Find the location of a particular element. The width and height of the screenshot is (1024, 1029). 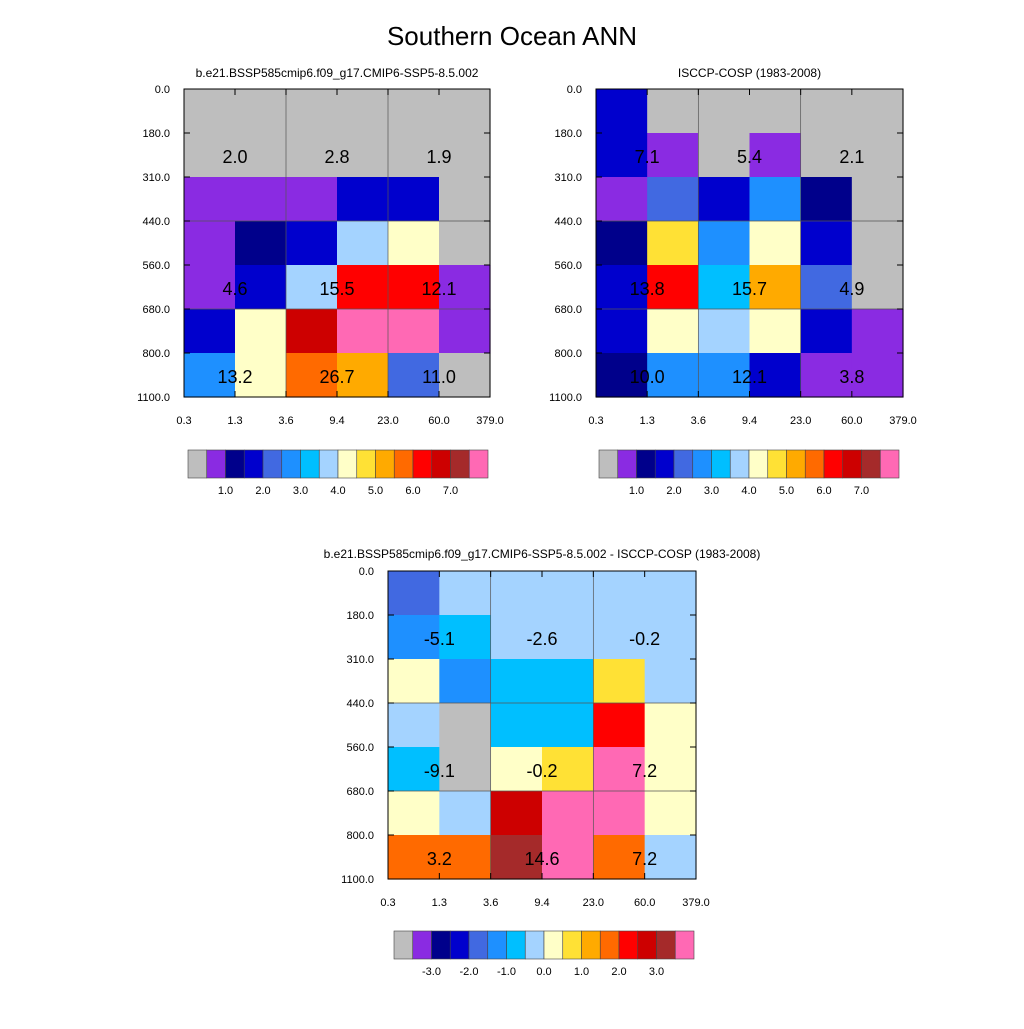

x-tick-label: 1.3 is located at coordinates (234, 421).